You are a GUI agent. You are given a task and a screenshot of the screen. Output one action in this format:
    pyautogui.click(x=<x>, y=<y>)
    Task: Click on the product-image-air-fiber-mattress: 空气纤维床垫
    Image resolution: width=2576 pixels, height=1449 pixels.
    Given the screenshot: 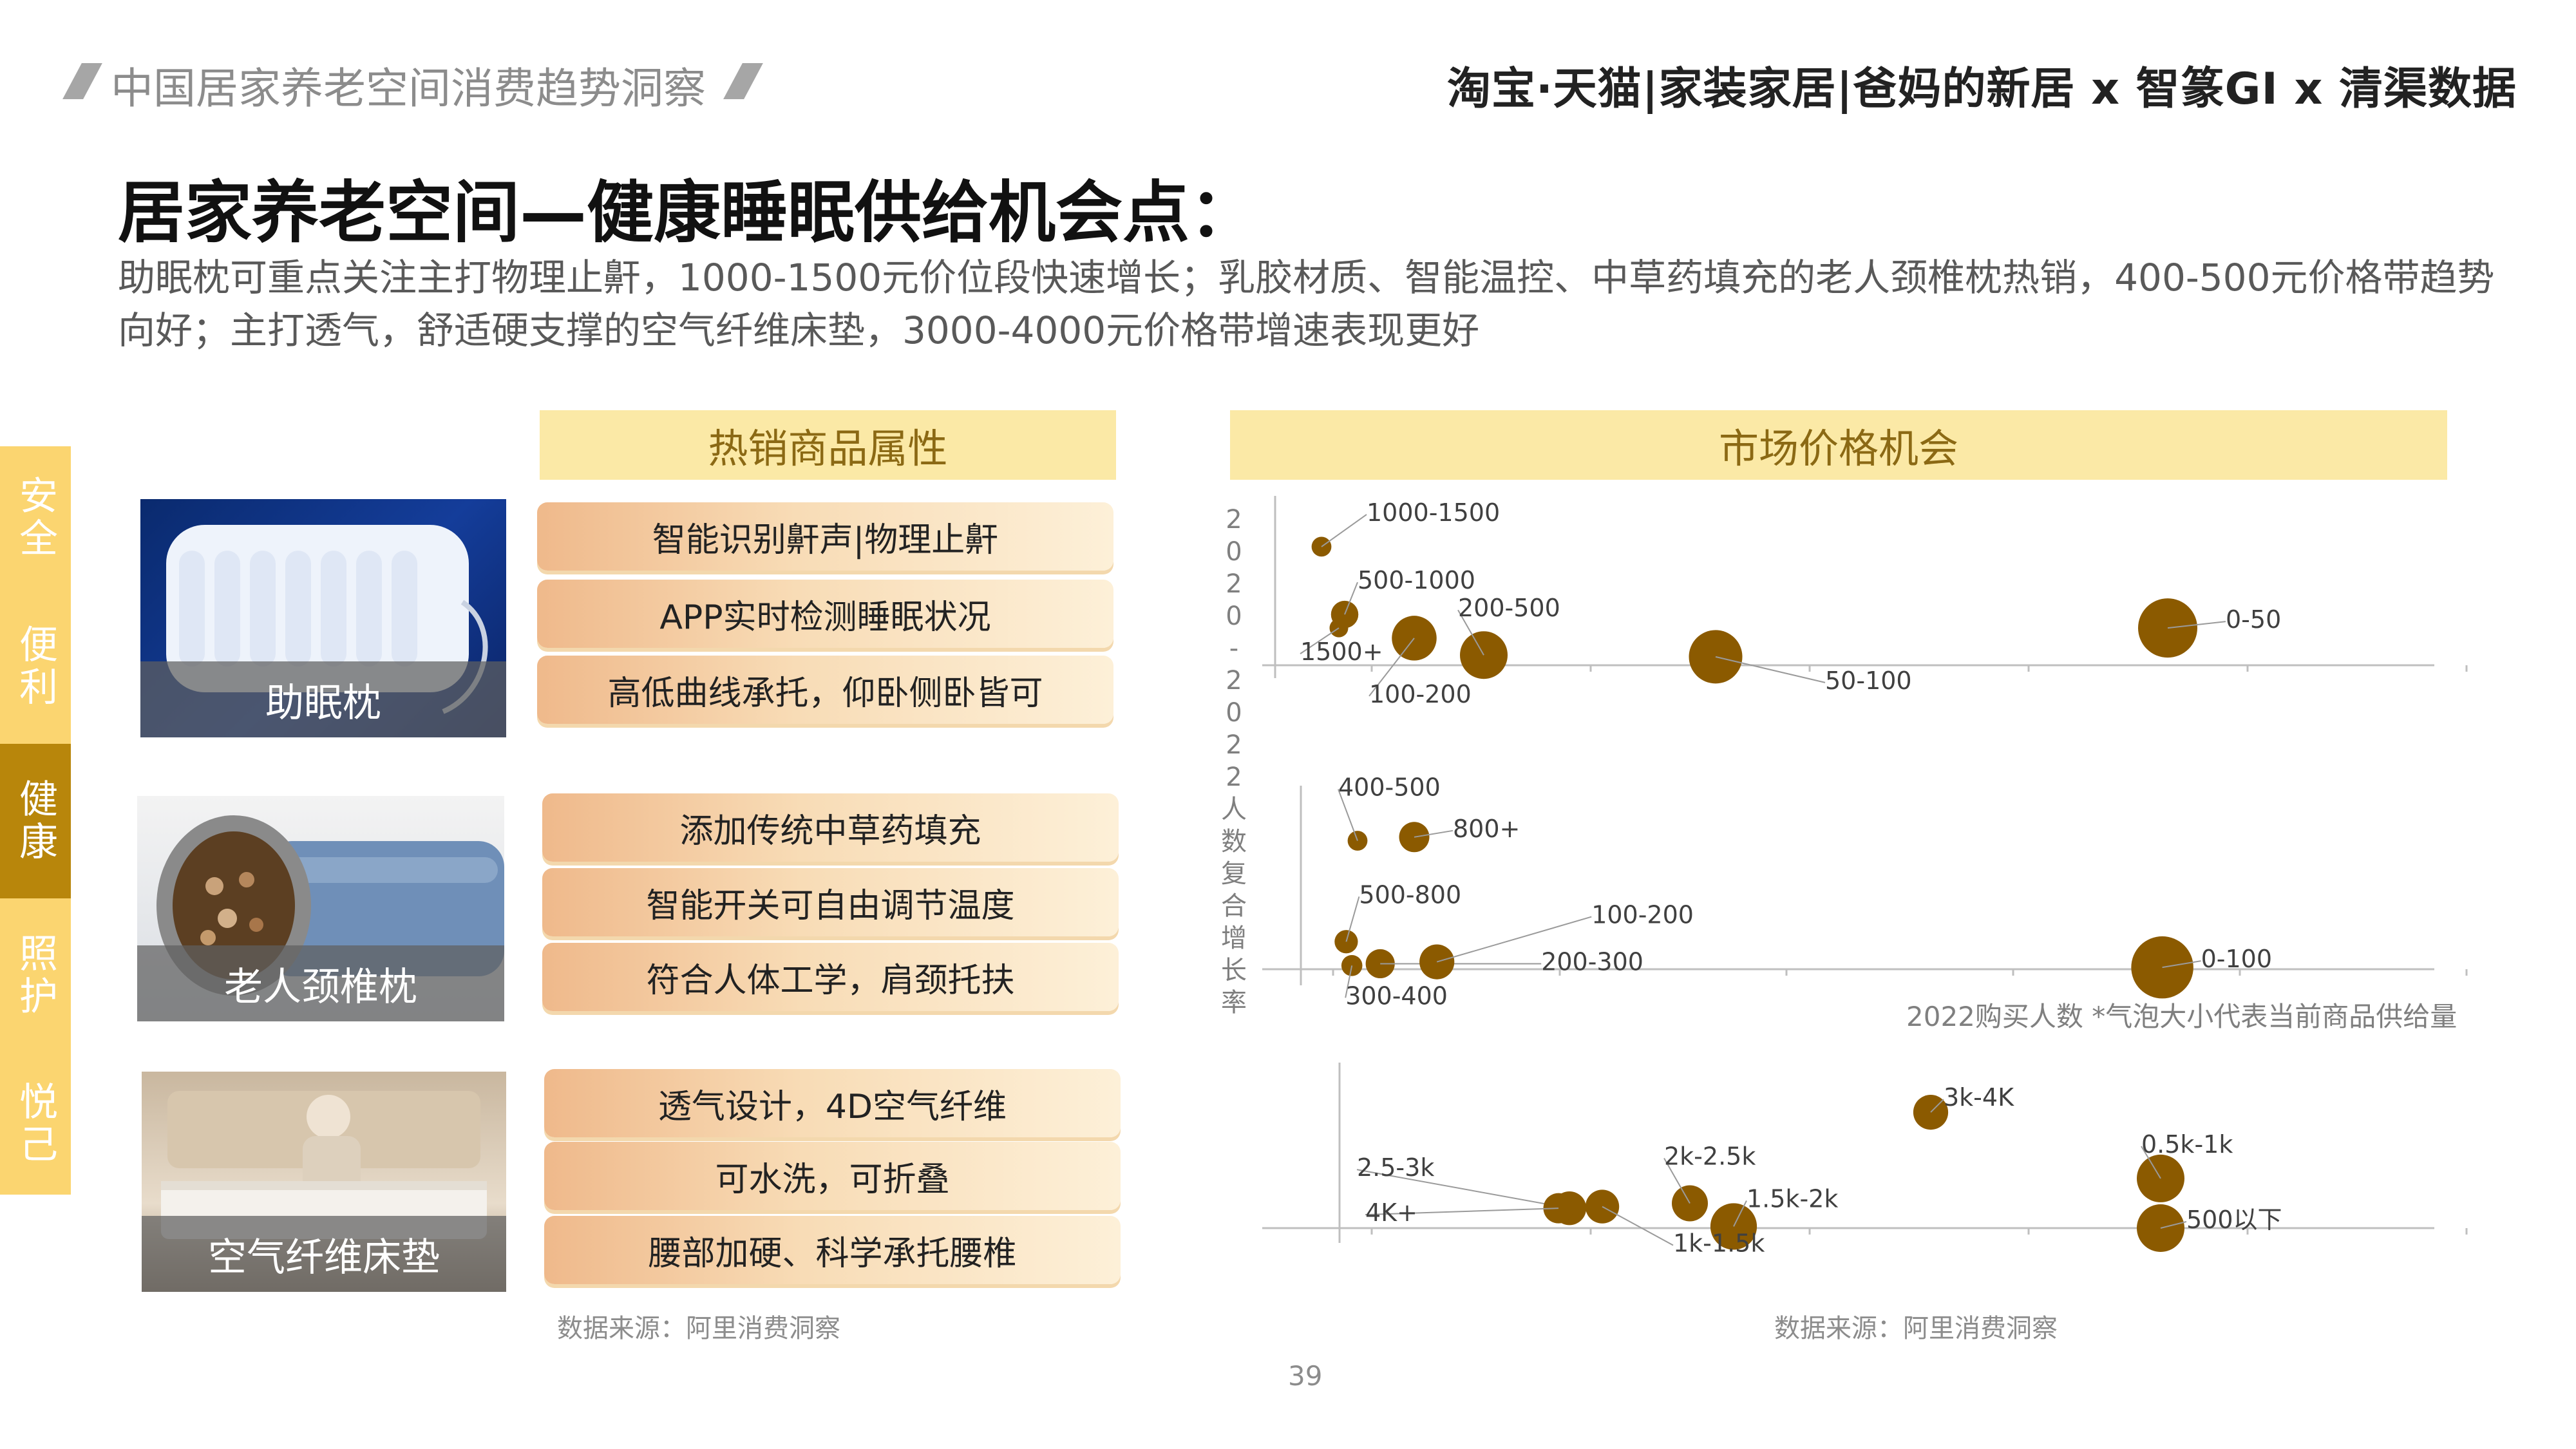 What is the action you would take?
    pyautogui.click(x=324, y=1182)
    